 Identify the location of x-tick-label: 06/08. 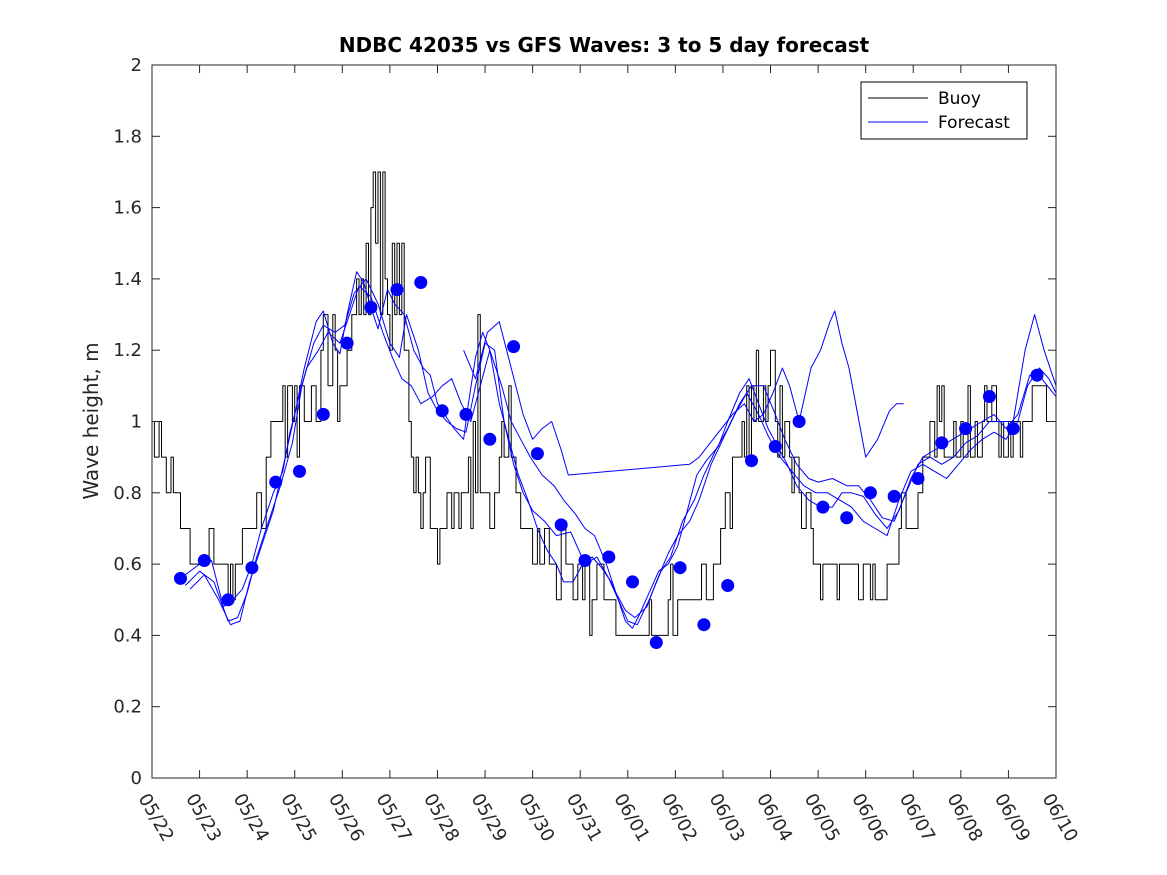
(965, 817).